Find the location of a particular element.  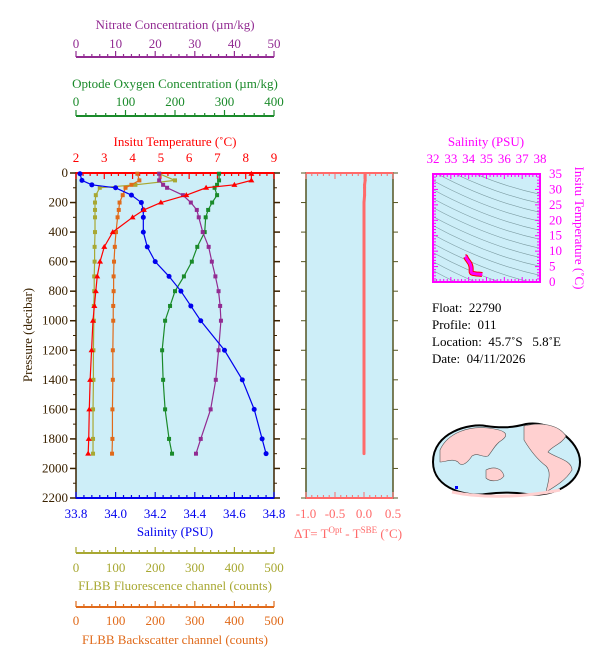

location: Location: 45.7˚S 5.8˚E is located at coordinates (496, 342).